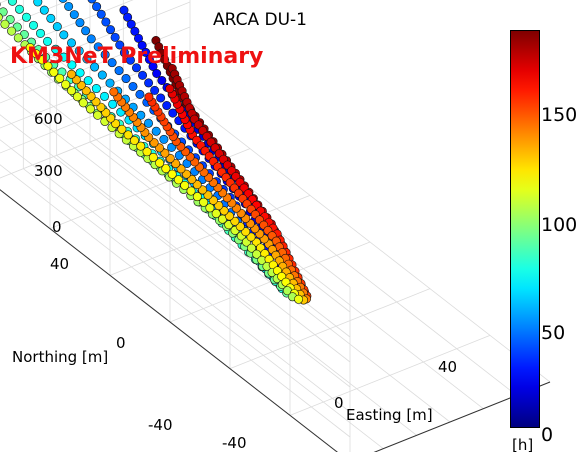 This screenshot has height=454, width=576. What do you see at coordinates (558, 115) in the screenshot?
I see `colorbar-tick-150: 150` at bounding box center [558, 115].